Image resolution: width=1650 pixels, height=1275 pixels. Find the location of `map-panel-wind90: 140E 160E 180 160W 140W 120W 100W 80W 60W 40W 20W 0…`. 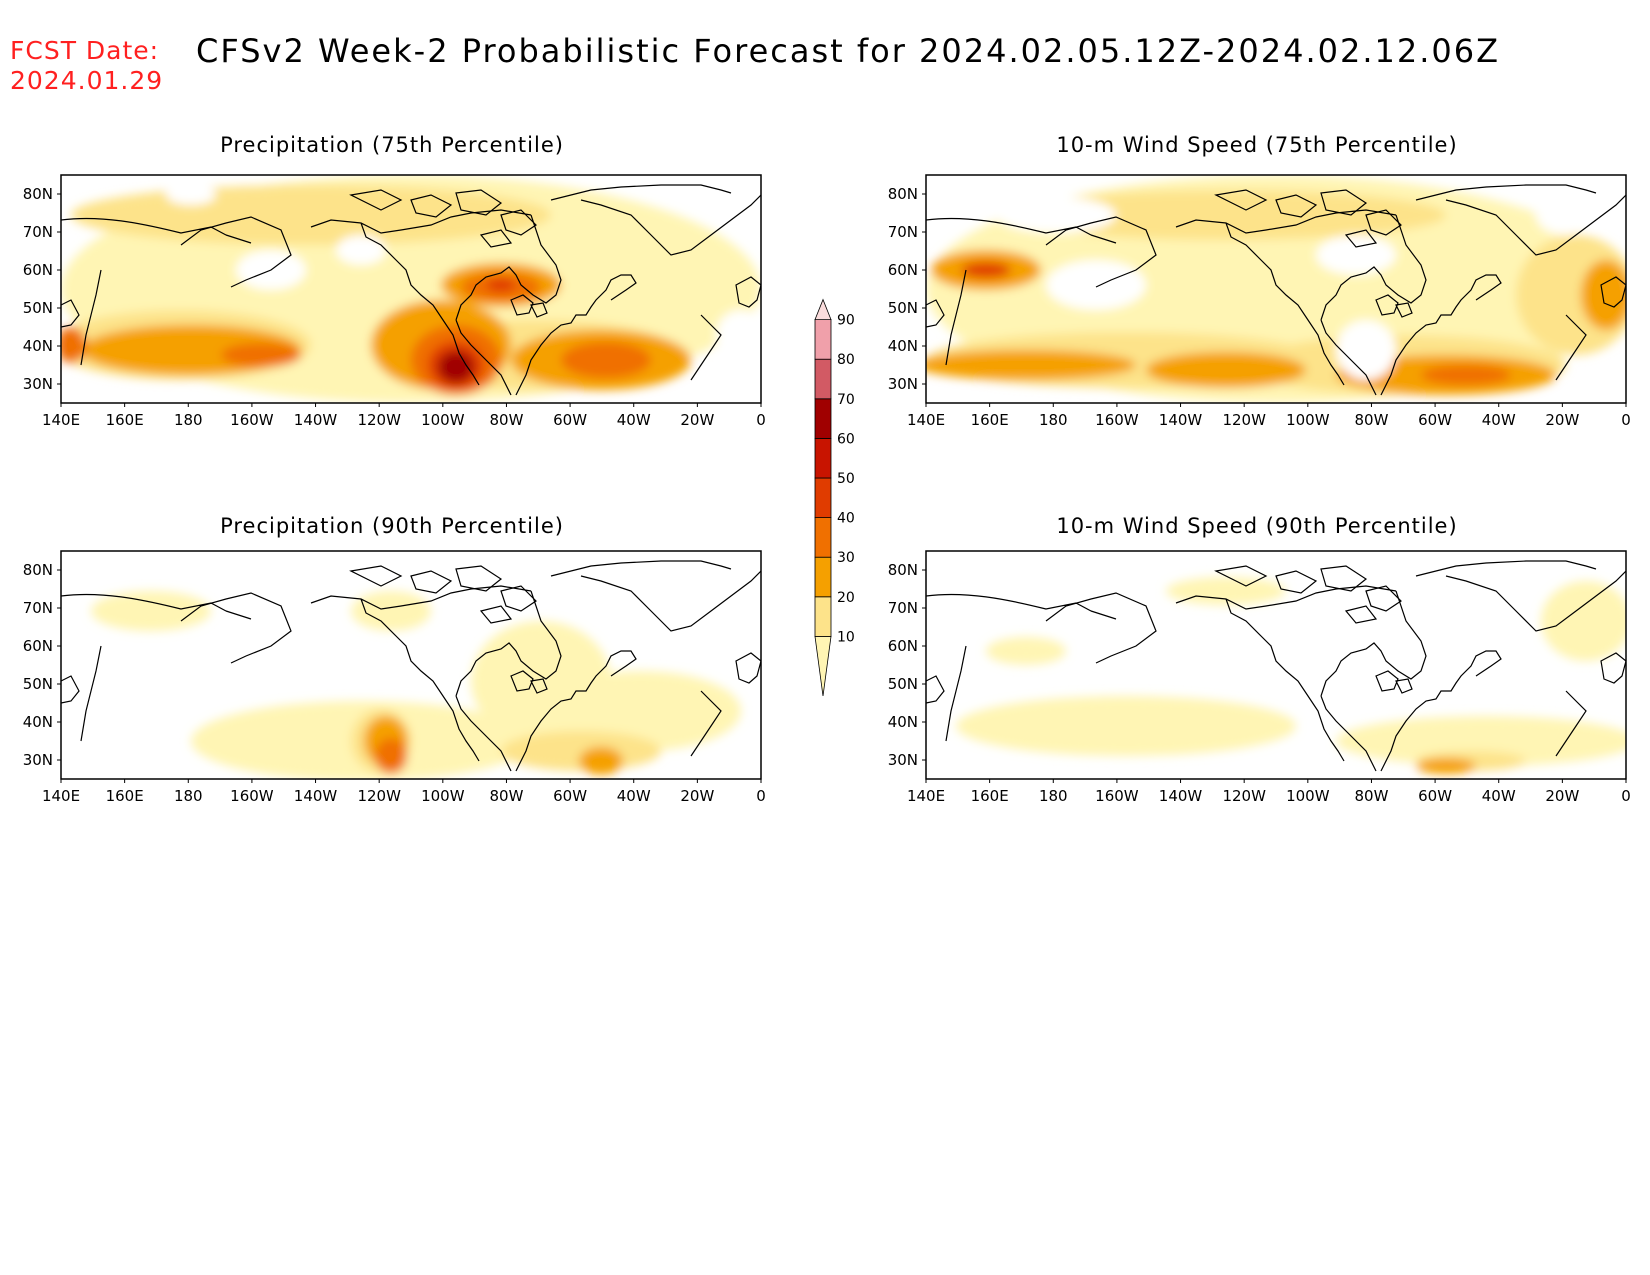

map-panel-wind90: 140E 160E 180 160W 140W 120W 100W 80W 60W 40W 20W 0… is located at coordinates (1259, 677).